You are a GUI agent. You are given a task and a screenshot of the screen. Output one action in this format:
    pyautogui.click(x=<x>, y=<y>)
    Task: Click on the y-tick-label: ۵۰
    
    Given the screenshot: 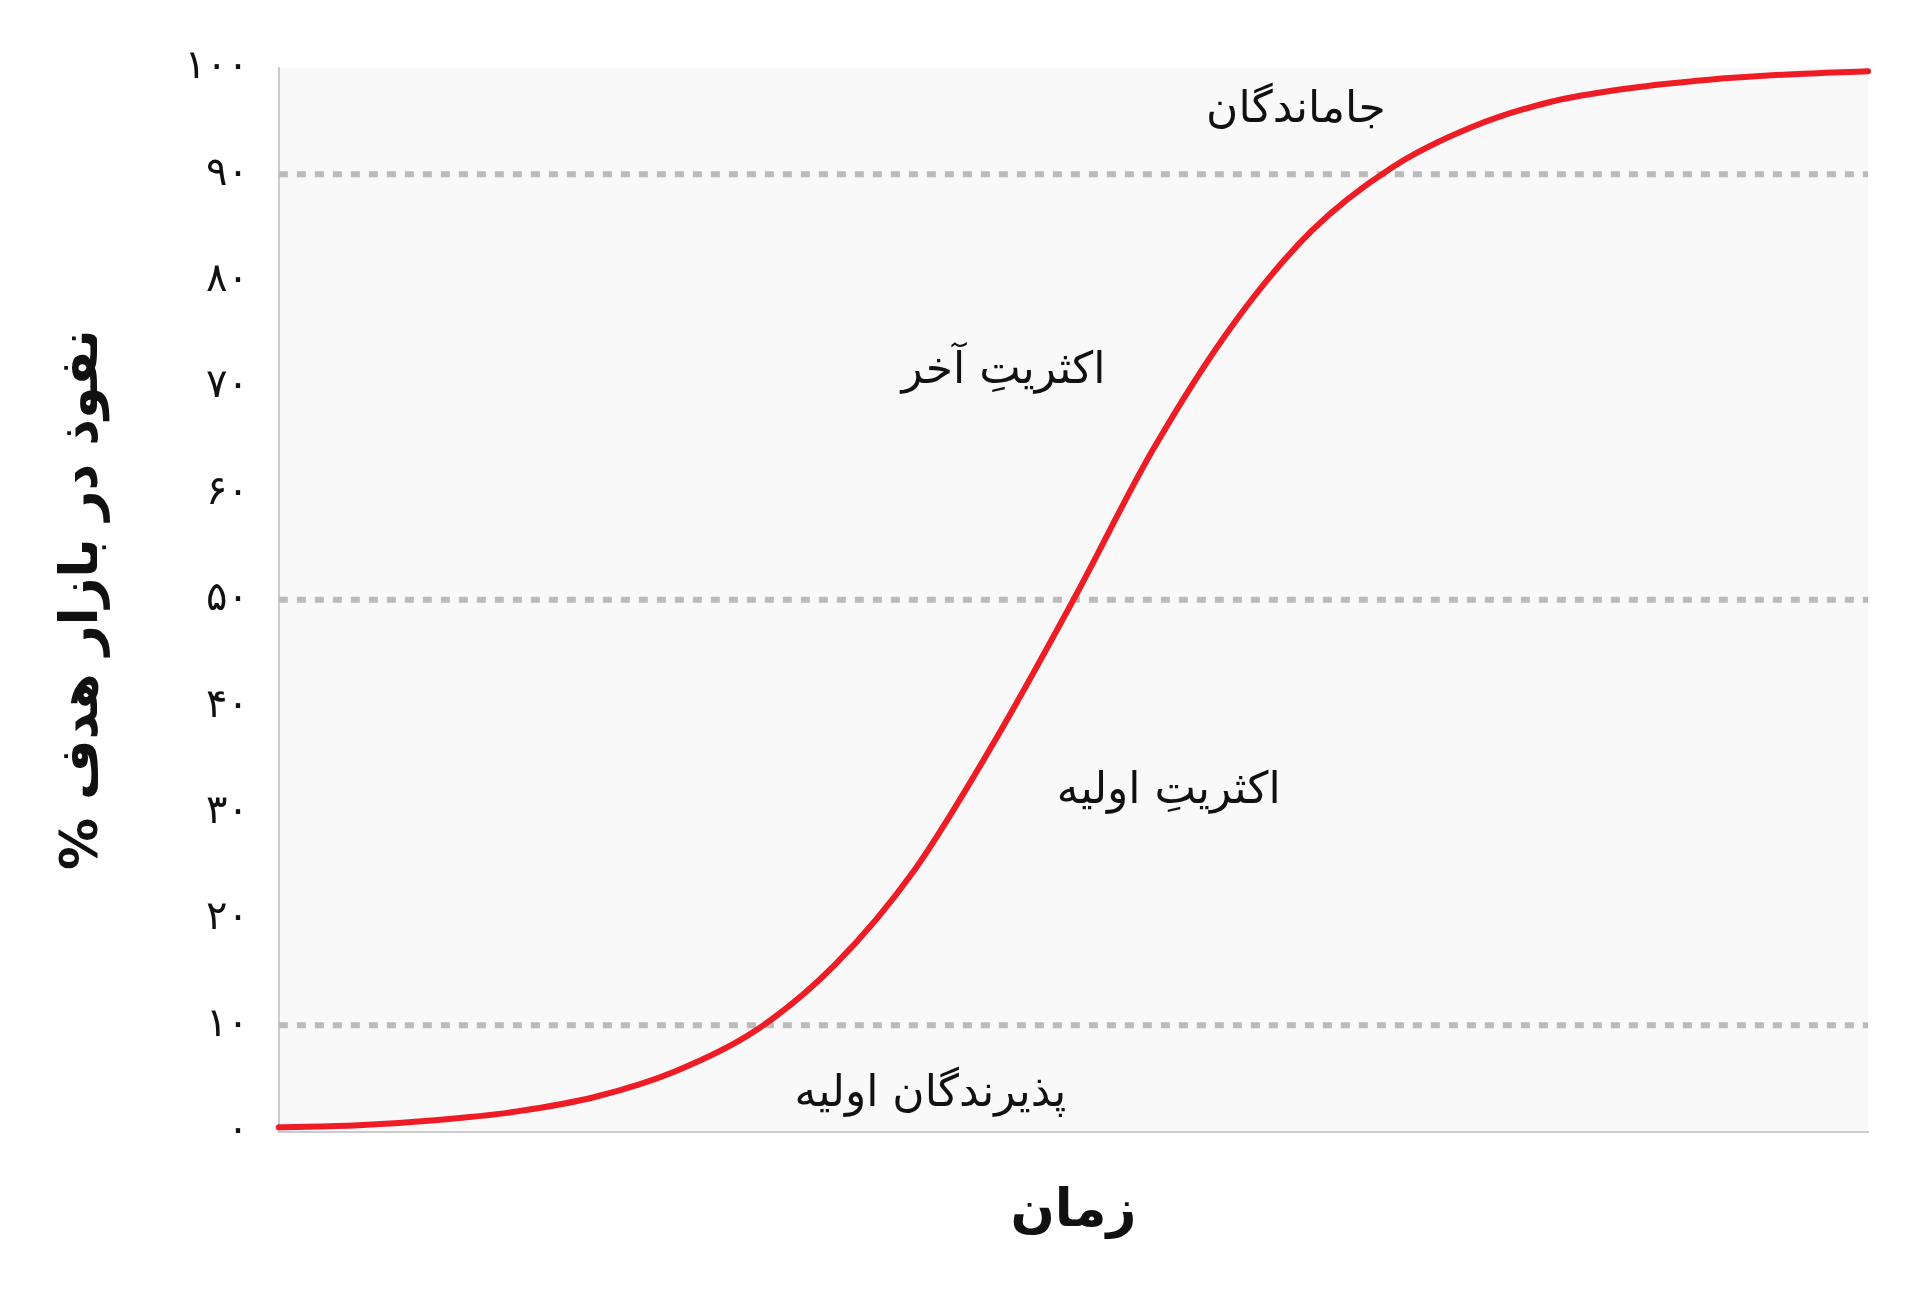 What is the action you would take?
    pyautogui.click(x=227, y=596)
    